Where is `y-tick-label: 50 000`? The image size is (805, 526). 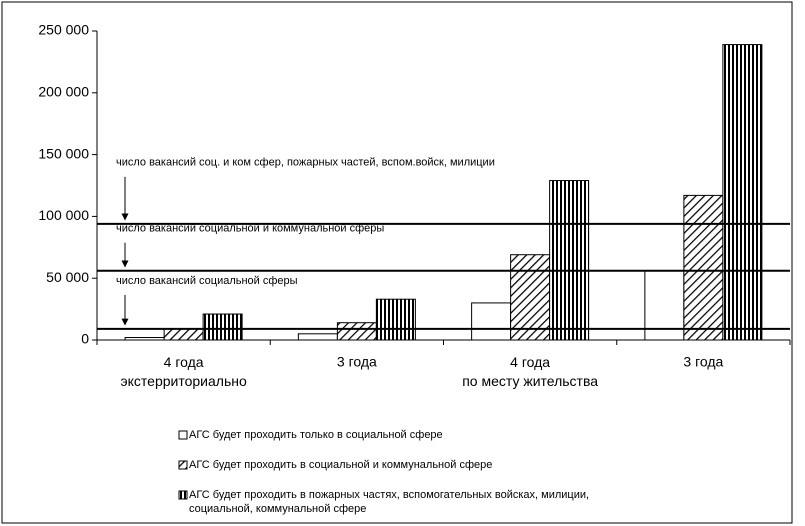
y-tick-label: 50 000 is located at coordinates (67, 277).